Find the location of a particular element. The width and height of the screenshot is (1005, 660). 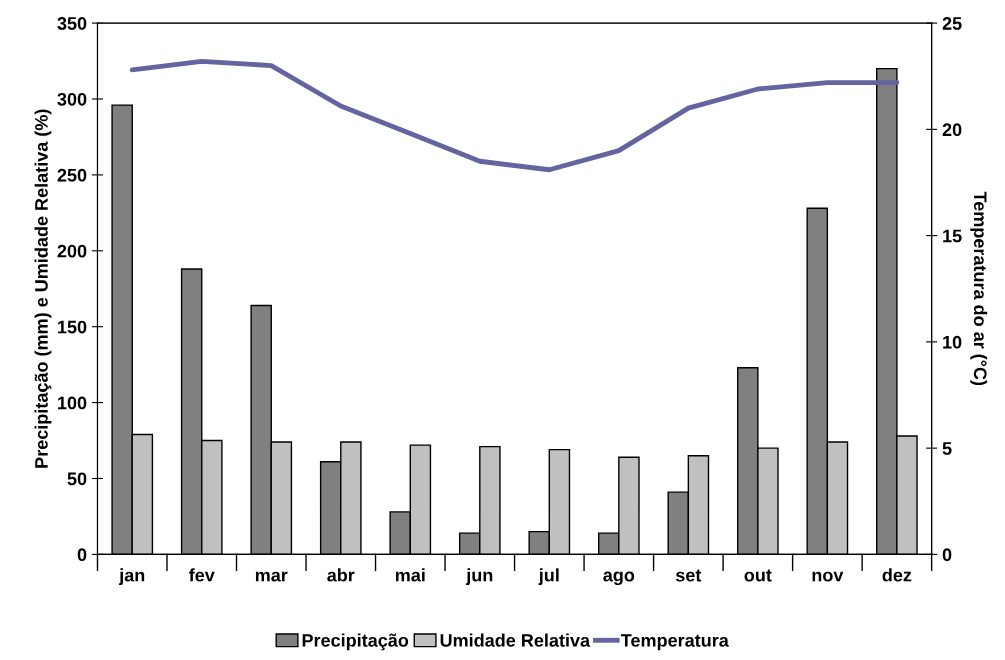

legend-label: Temperatura is located at coordinates (674, 642).